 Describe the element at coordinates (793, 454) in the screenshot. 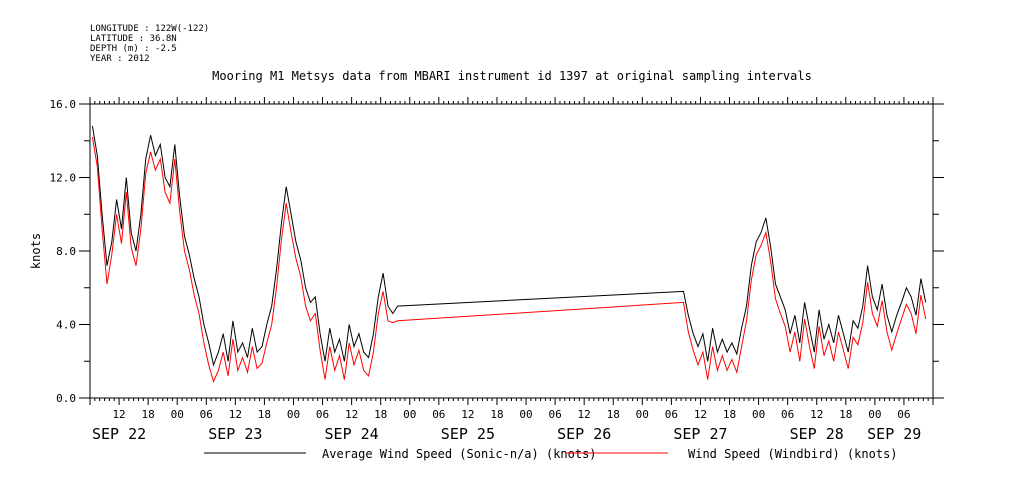

I see `legend-label-windbird: Wind Speed (Windbird) (knots)` at that location.